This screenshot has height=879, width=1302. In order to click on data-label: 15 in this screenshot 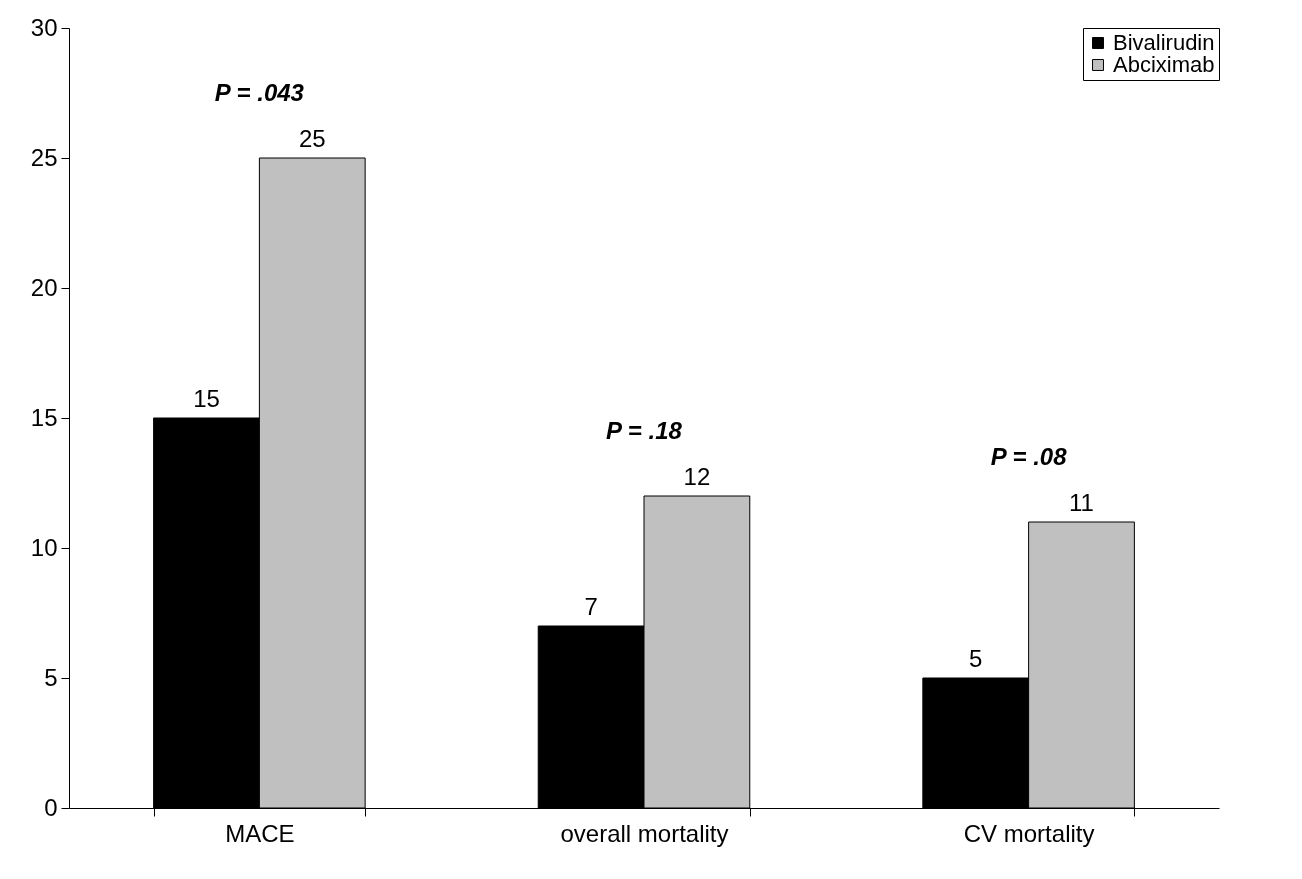, I will do `click(206, 398)`.